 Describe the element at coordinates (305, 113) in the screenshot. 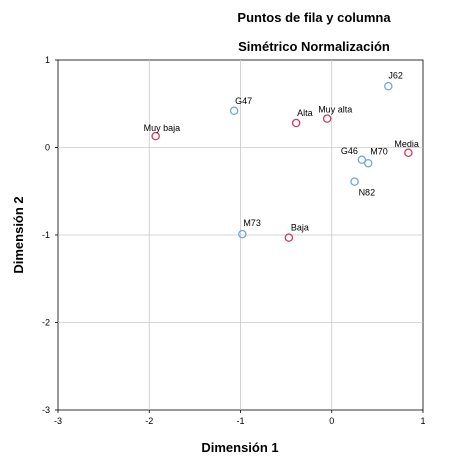

I see `point-label-alta: Alta` at that location.